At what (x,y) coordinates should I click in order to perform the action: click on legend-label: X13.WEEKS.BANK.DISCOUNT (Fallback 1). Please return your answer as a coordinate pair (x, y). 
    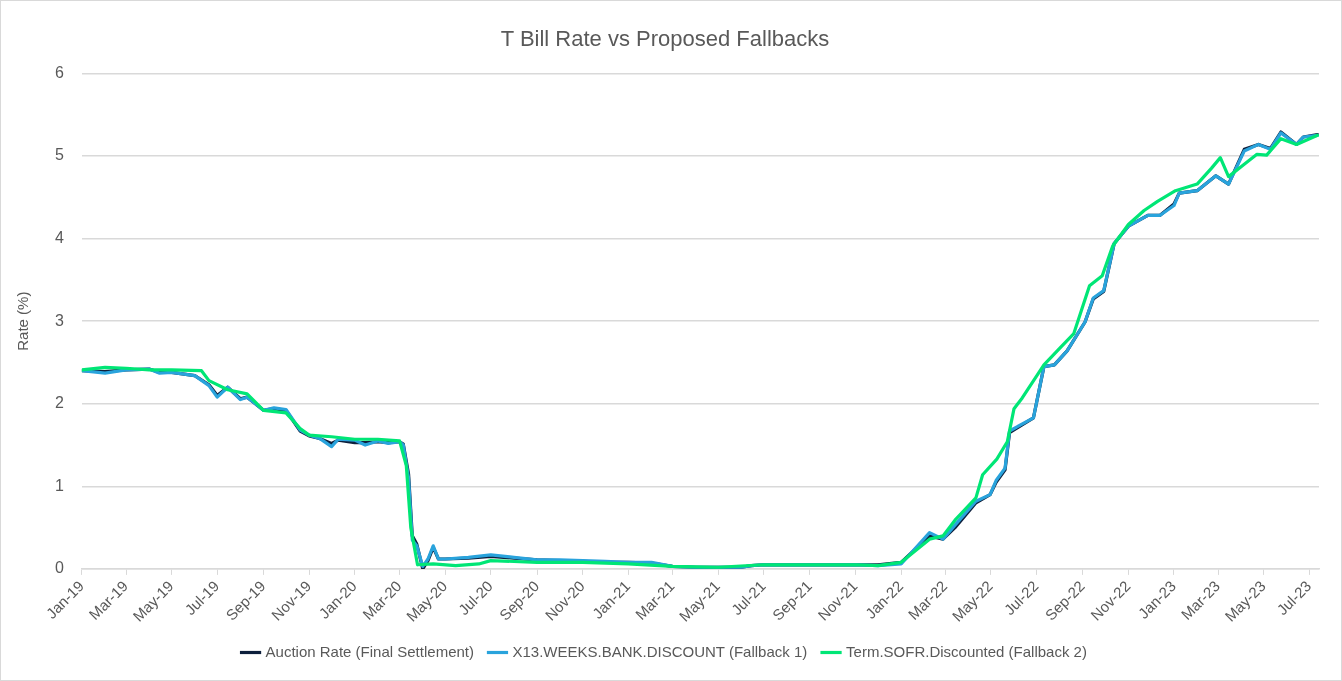
    Looking at the image, I should click on (660, 651).